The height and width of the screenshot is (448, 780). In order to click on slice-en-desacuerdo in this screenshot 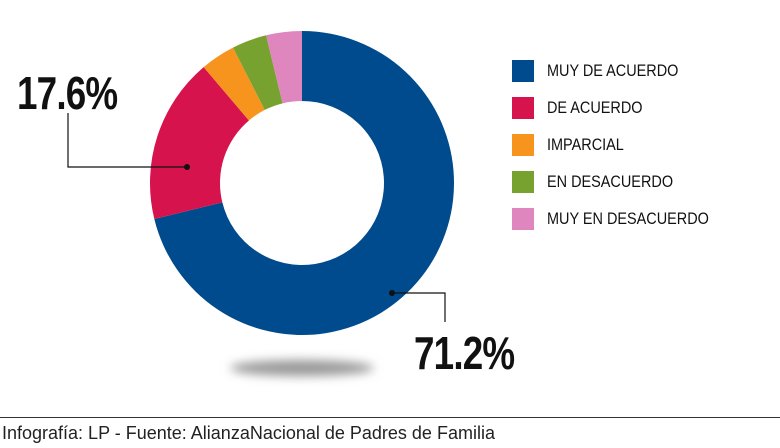, I will do `click(257, 72)`.